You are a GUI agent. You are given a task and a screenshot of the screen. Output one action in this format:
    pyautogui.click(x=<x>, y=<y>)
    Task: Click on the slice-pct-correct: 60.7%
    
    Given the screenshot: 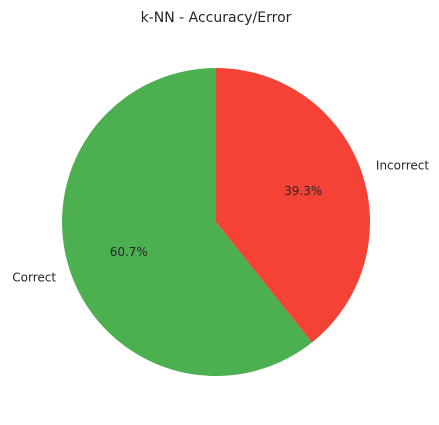 What is the action you would take?
    pyautogui.click(x=129, y=252)
    